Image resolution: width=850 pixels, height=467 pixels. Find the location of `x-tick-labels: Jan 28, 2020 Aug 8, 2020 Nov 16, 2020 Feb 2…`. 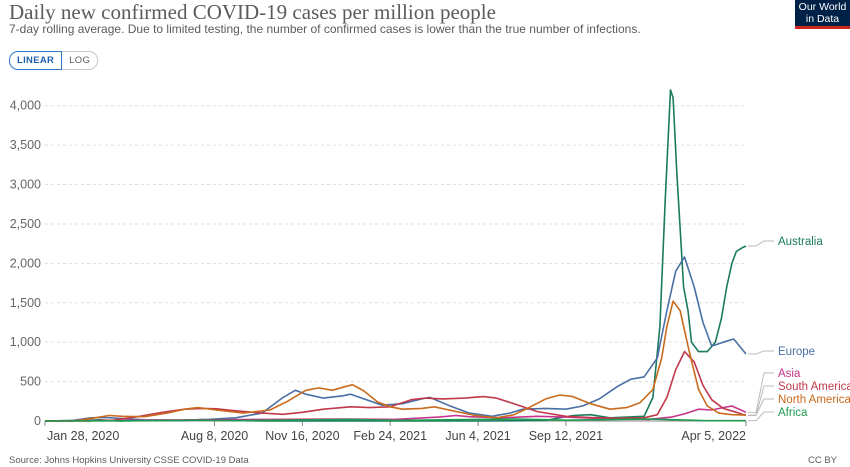

x-tick-labels: Jan 28, 2020 Aug 8, 2020 Nov 16, 2020 Feb 2… is located at coordinates (395, 432).